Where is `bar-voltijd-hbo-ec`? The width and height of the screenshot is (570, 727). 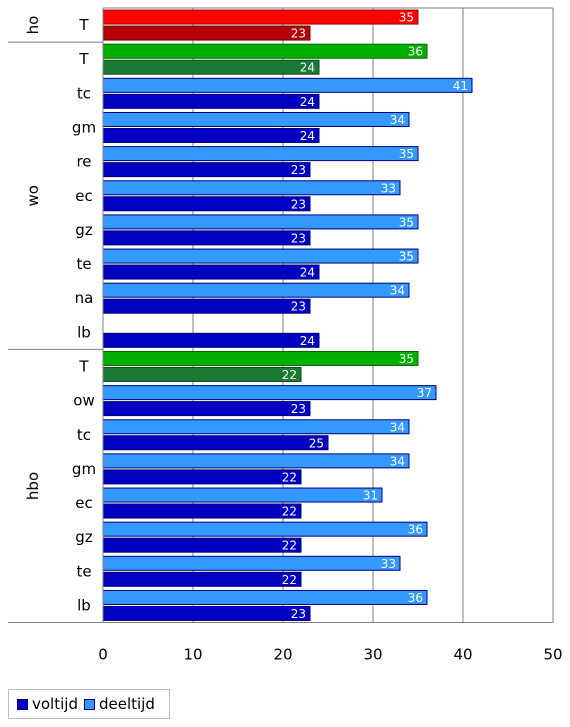
bar-voltijd-hbo-ec is located at coordinates (202, 511).